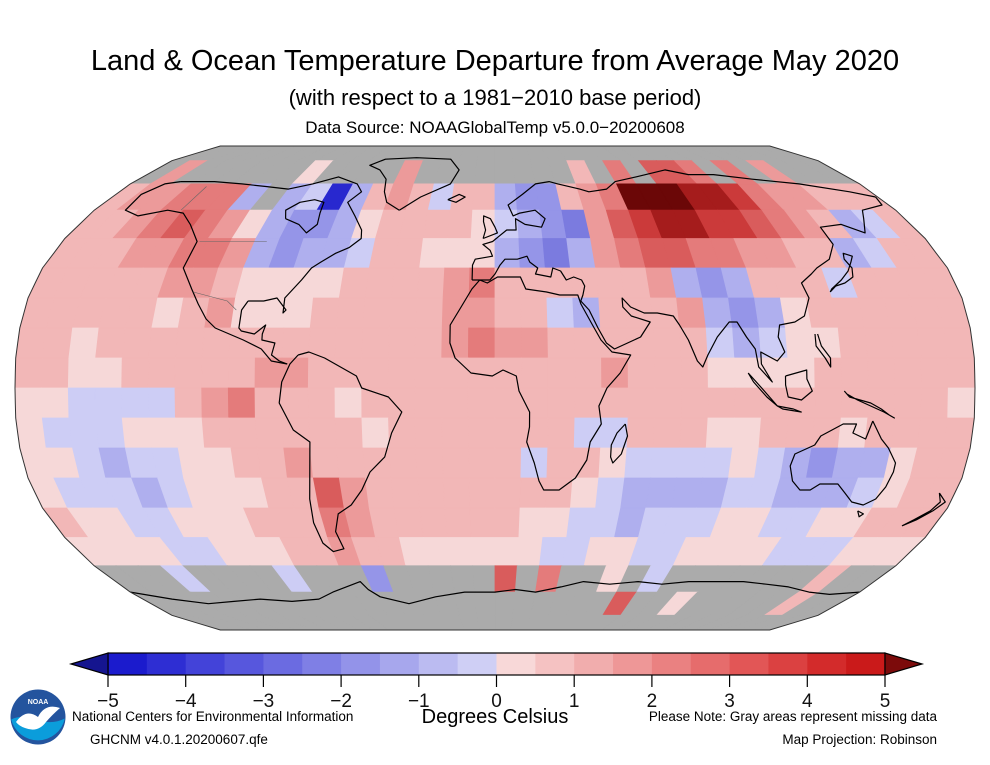  I want to click on colorbar-over-arrow, so click(904, 664).